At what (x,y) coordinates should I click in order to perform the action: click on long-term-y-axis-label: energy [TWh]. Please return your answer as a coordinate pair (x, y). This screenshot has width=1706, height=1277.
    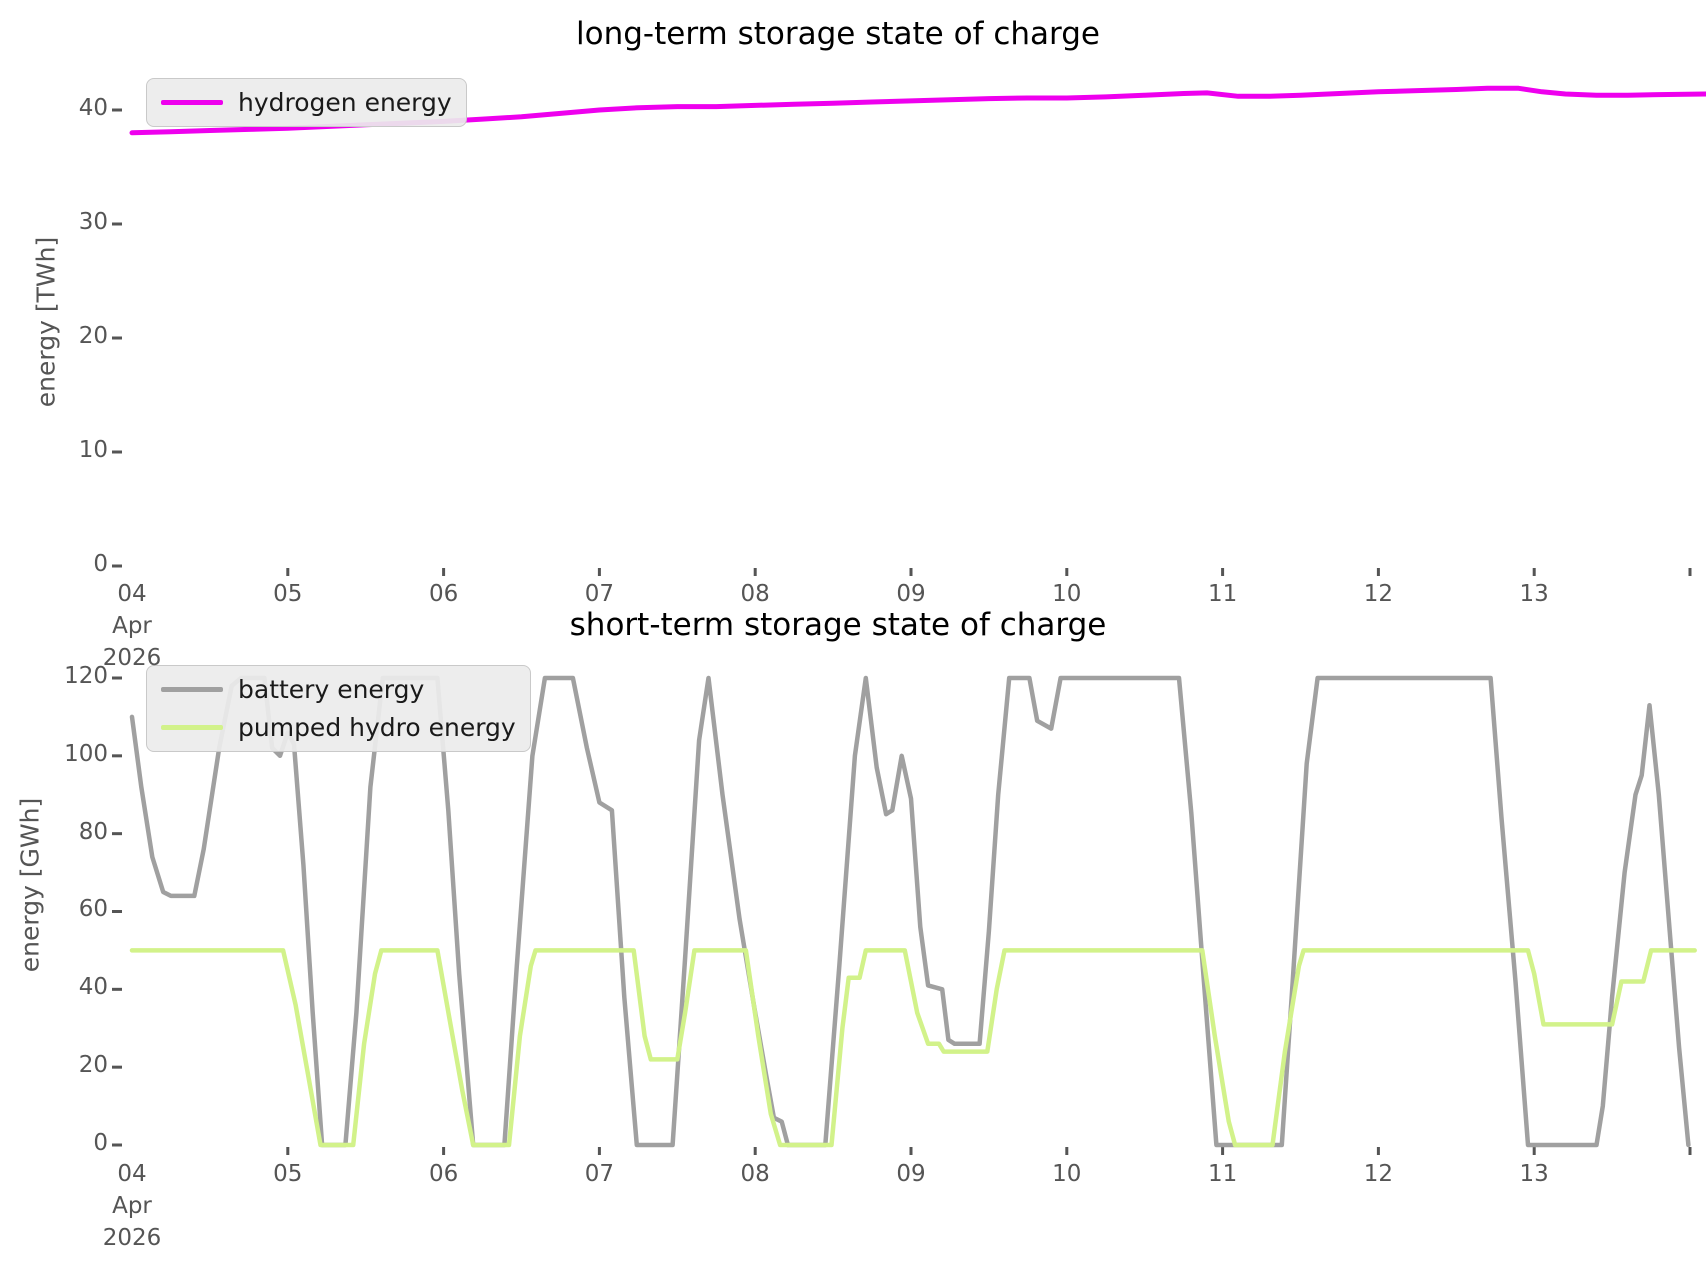
    Looking at the image, I should click on (46, 322).